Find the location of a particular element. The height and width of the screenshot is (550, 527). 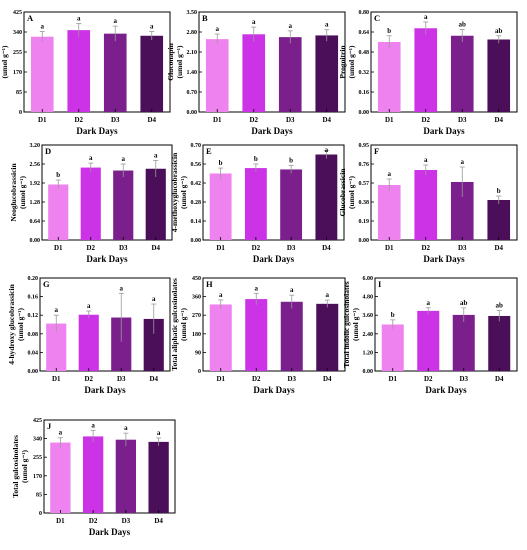

y-tick-label: 0.14 is located at coordinates (196, 222).